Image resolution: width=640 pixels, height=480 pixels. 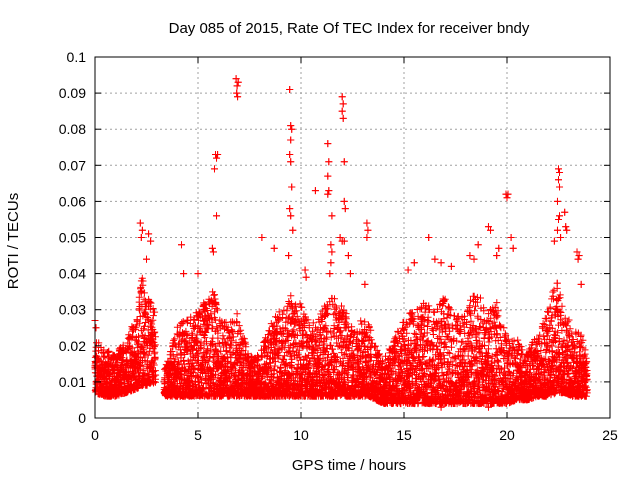 What do you see at coordinates (82, 418) in the screenshot?
I see `y-tick-label: 0` at bounding box center [82, 418].